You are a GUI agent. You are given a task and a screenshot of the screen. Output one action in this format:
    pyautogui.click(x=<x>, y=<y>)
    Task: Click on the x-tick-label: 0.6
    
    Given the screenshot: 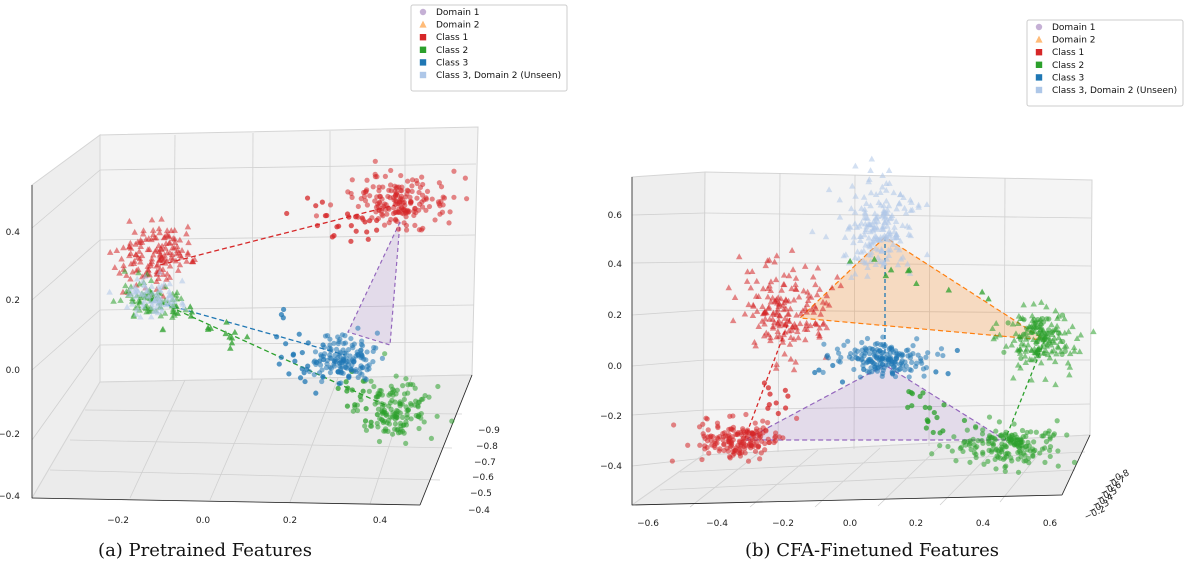 What is the action you would take?
    pyautogui.click(x=1050, y=524)
    